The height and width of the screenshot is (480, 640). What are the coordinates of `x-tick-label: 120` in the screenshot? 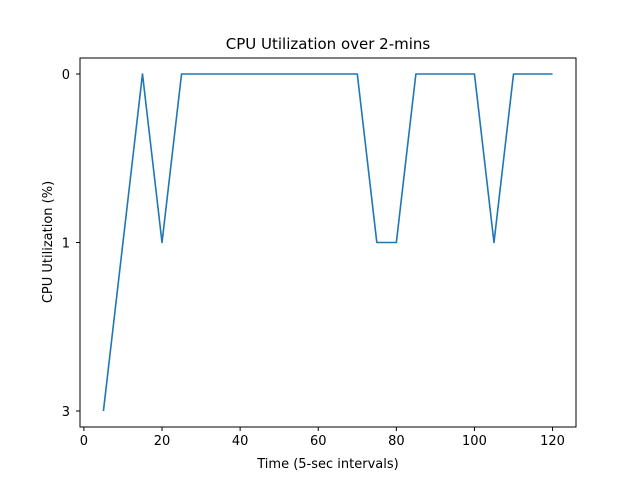 It's located at (552, 441).